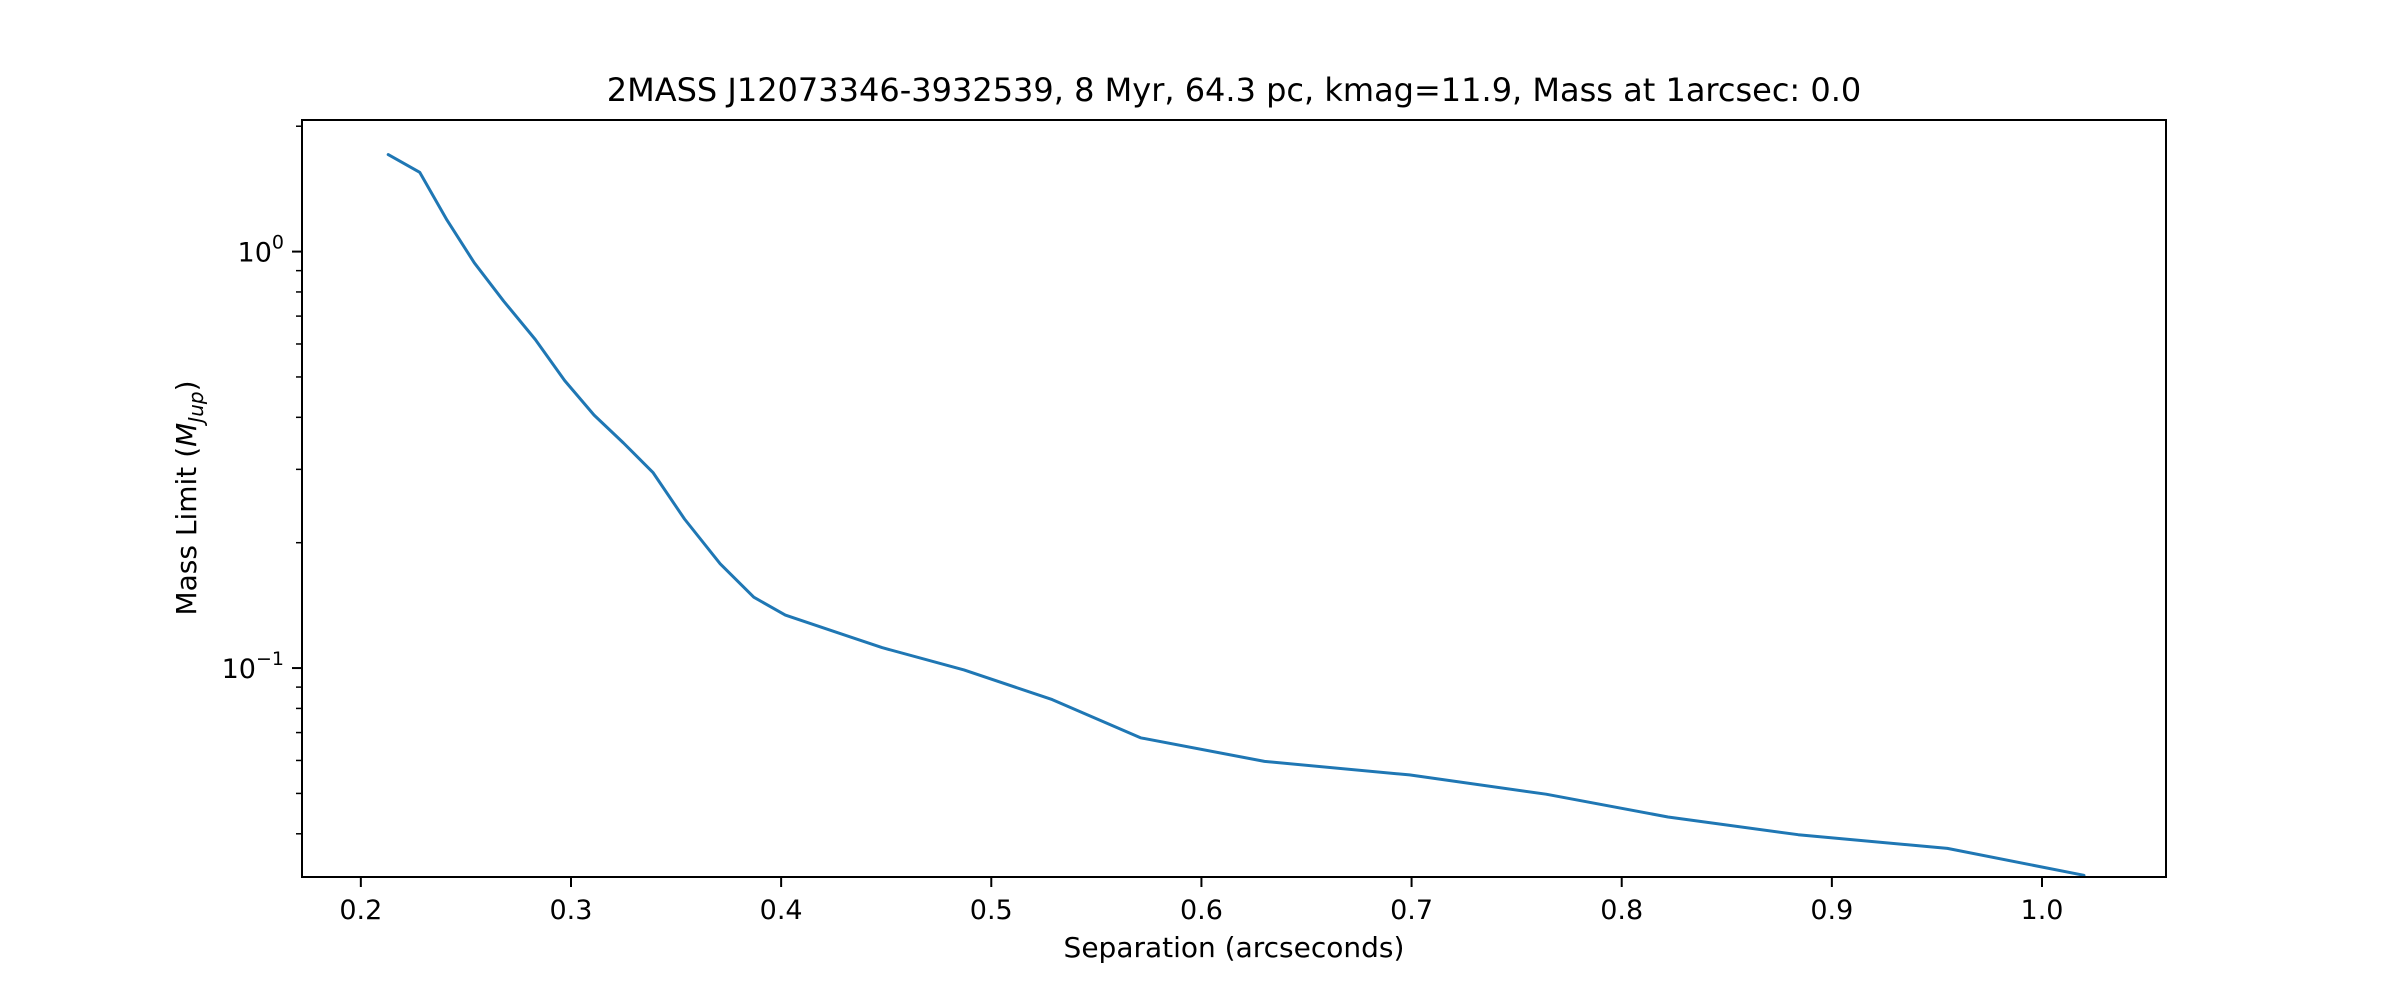 The image size is (2400, 1000). Describe the element at coordinates (270, 659) in the screenshot. I see `y-tick-exponent: −1` at that location.